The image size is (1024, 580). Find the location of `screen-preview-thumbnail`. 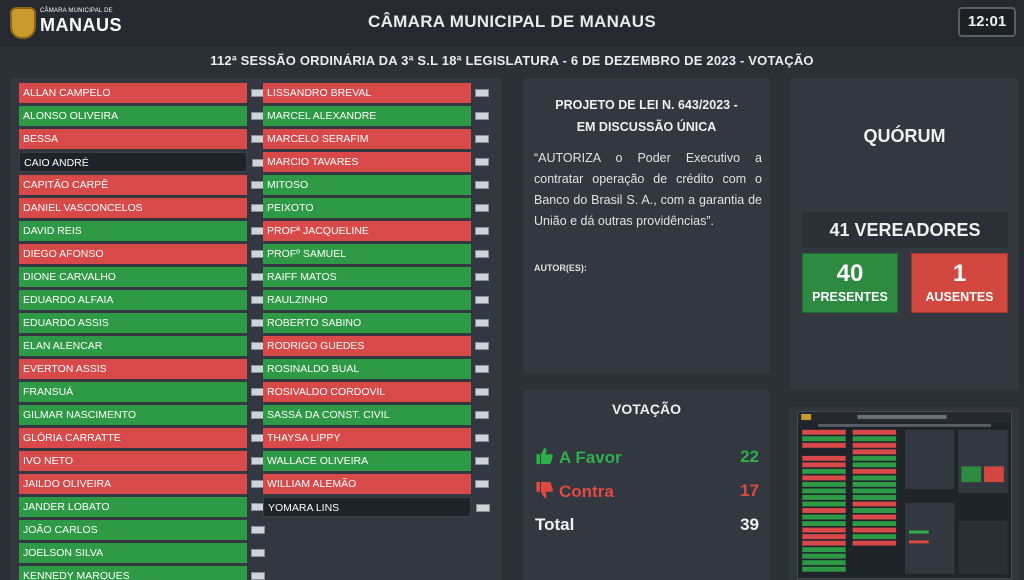

screen-preview-thumbnail is located at coordinates (904, 495).